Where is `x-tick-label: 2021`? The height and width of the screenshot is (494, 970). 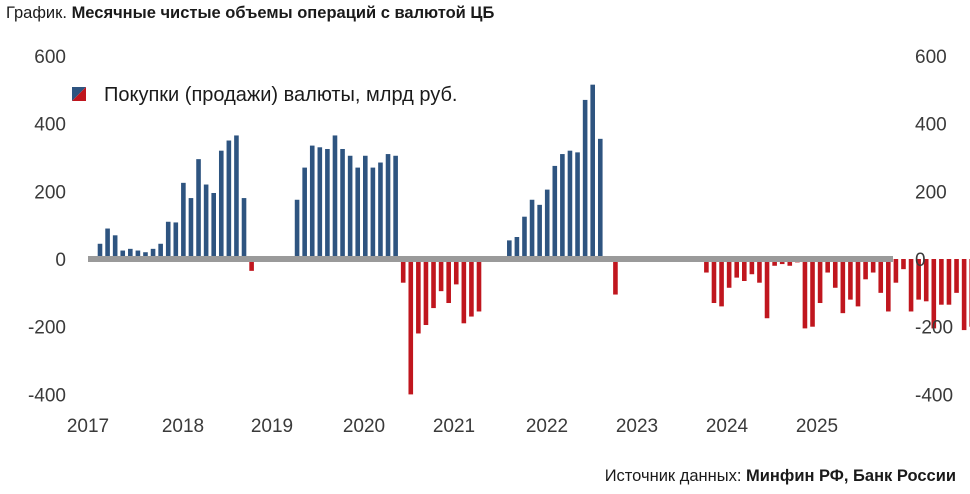 x-tick-label: 2021 is located at coordinates (454, 426).